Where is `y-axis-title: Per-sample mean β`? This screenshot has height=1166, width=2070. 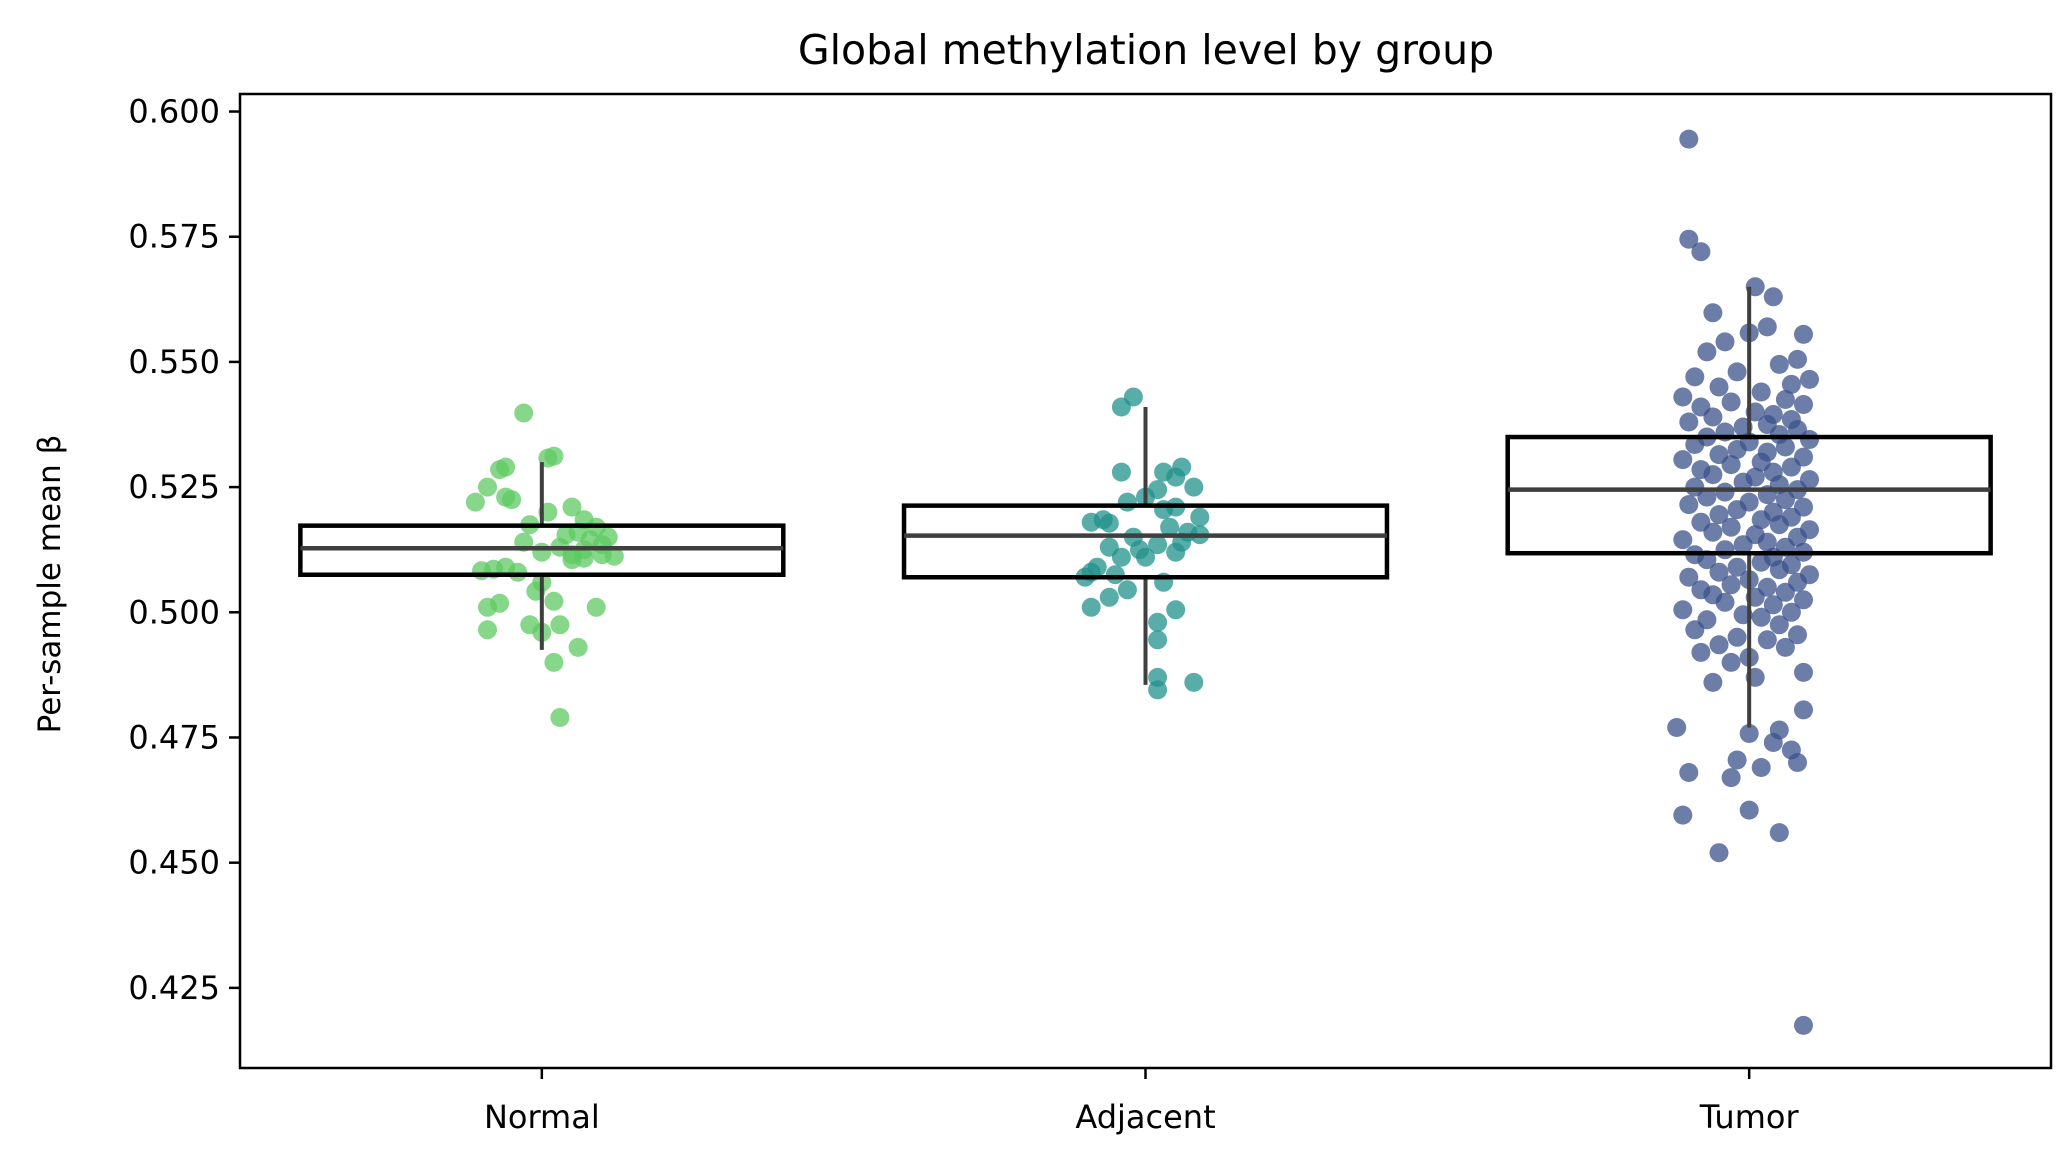
y-axis-title: Per-sample mean β is located at coordinates (50, 584).